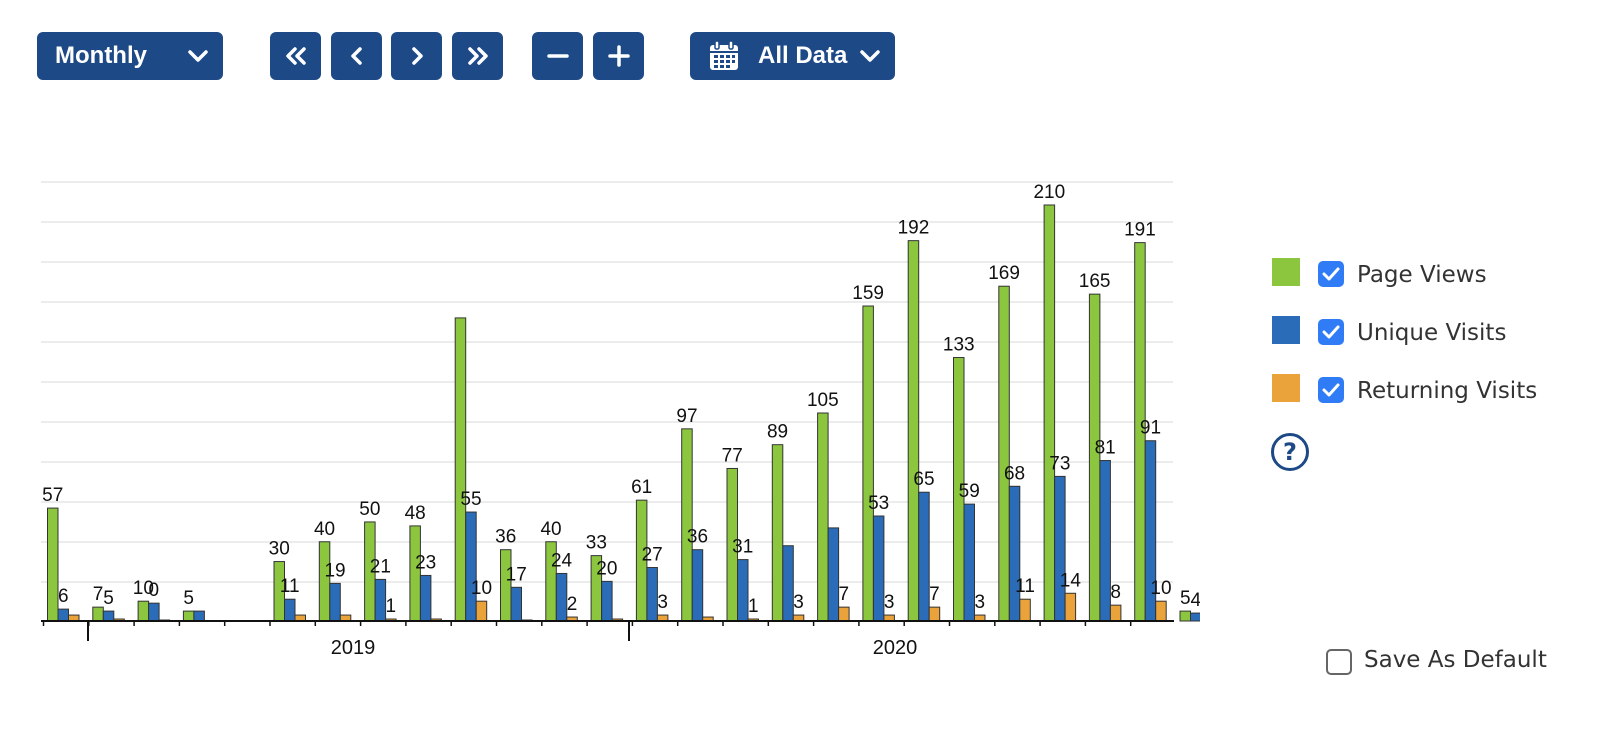 Image resolution: width=1604 pixels, height=748 pixels. What do you see at coordinates (979, 602) in the screenshot?
I see `data-label: 3` at bounding box center [979, 602].